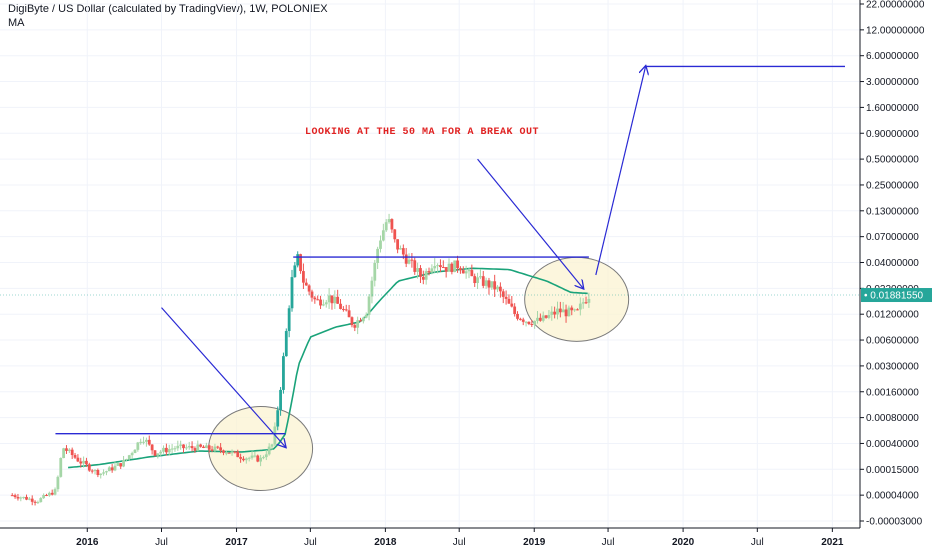 Image resolution: width=932 pixels, height=550 pixels. I want to click on price-tick-label: 1.60000000, so click(892, 108).